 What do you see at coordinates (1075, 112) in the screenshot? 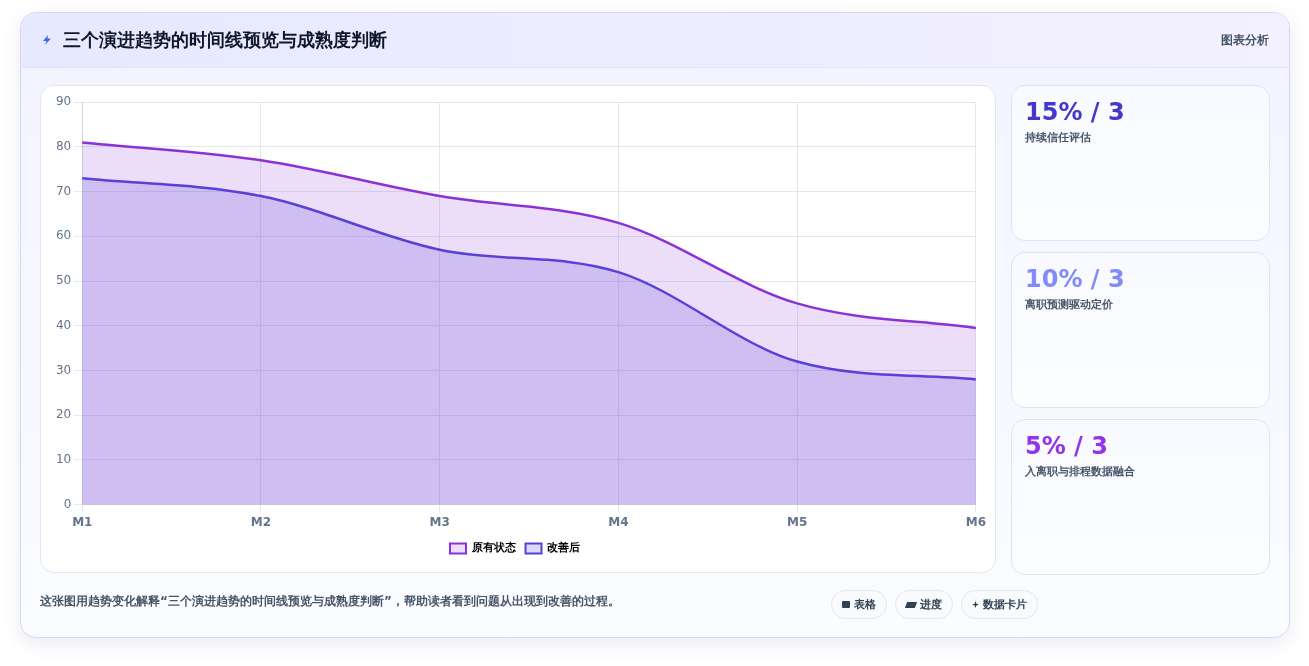
I see `text: 15% / 3` at bounding box center [1075, 112].